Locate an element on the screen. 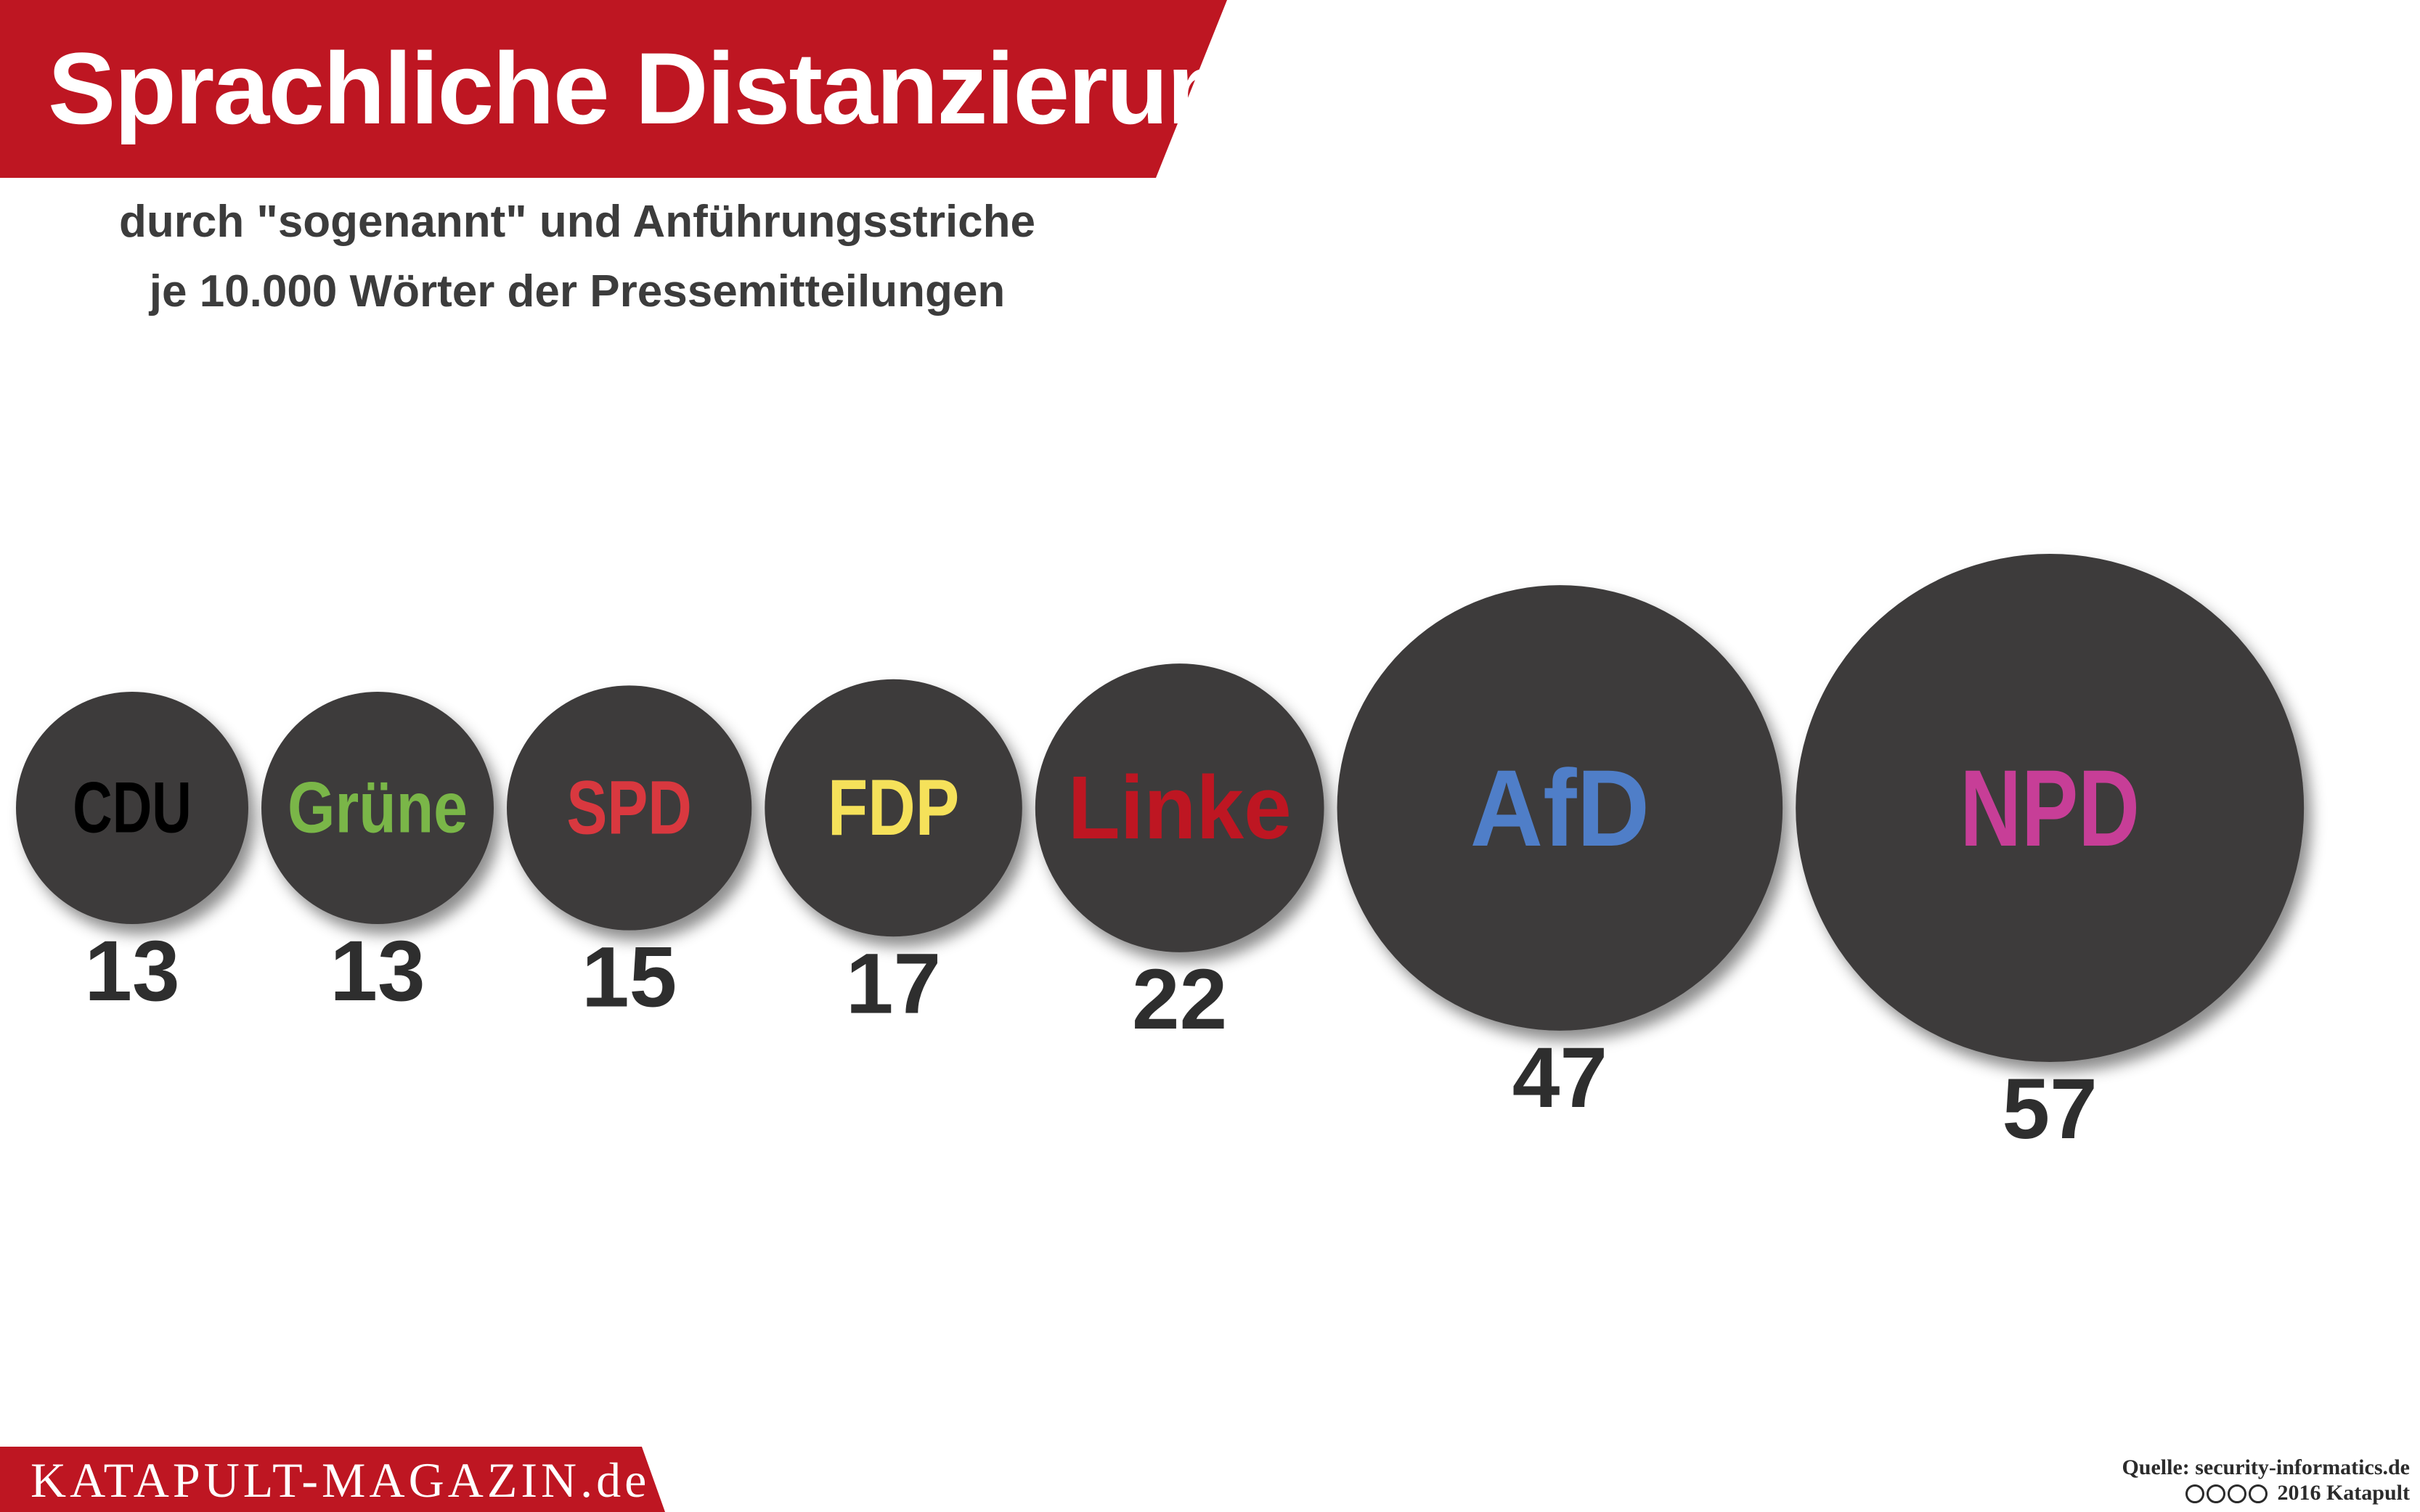 The image size is (2420, 1512). value-label-spd: 15 is located at coordinates (629, 978).